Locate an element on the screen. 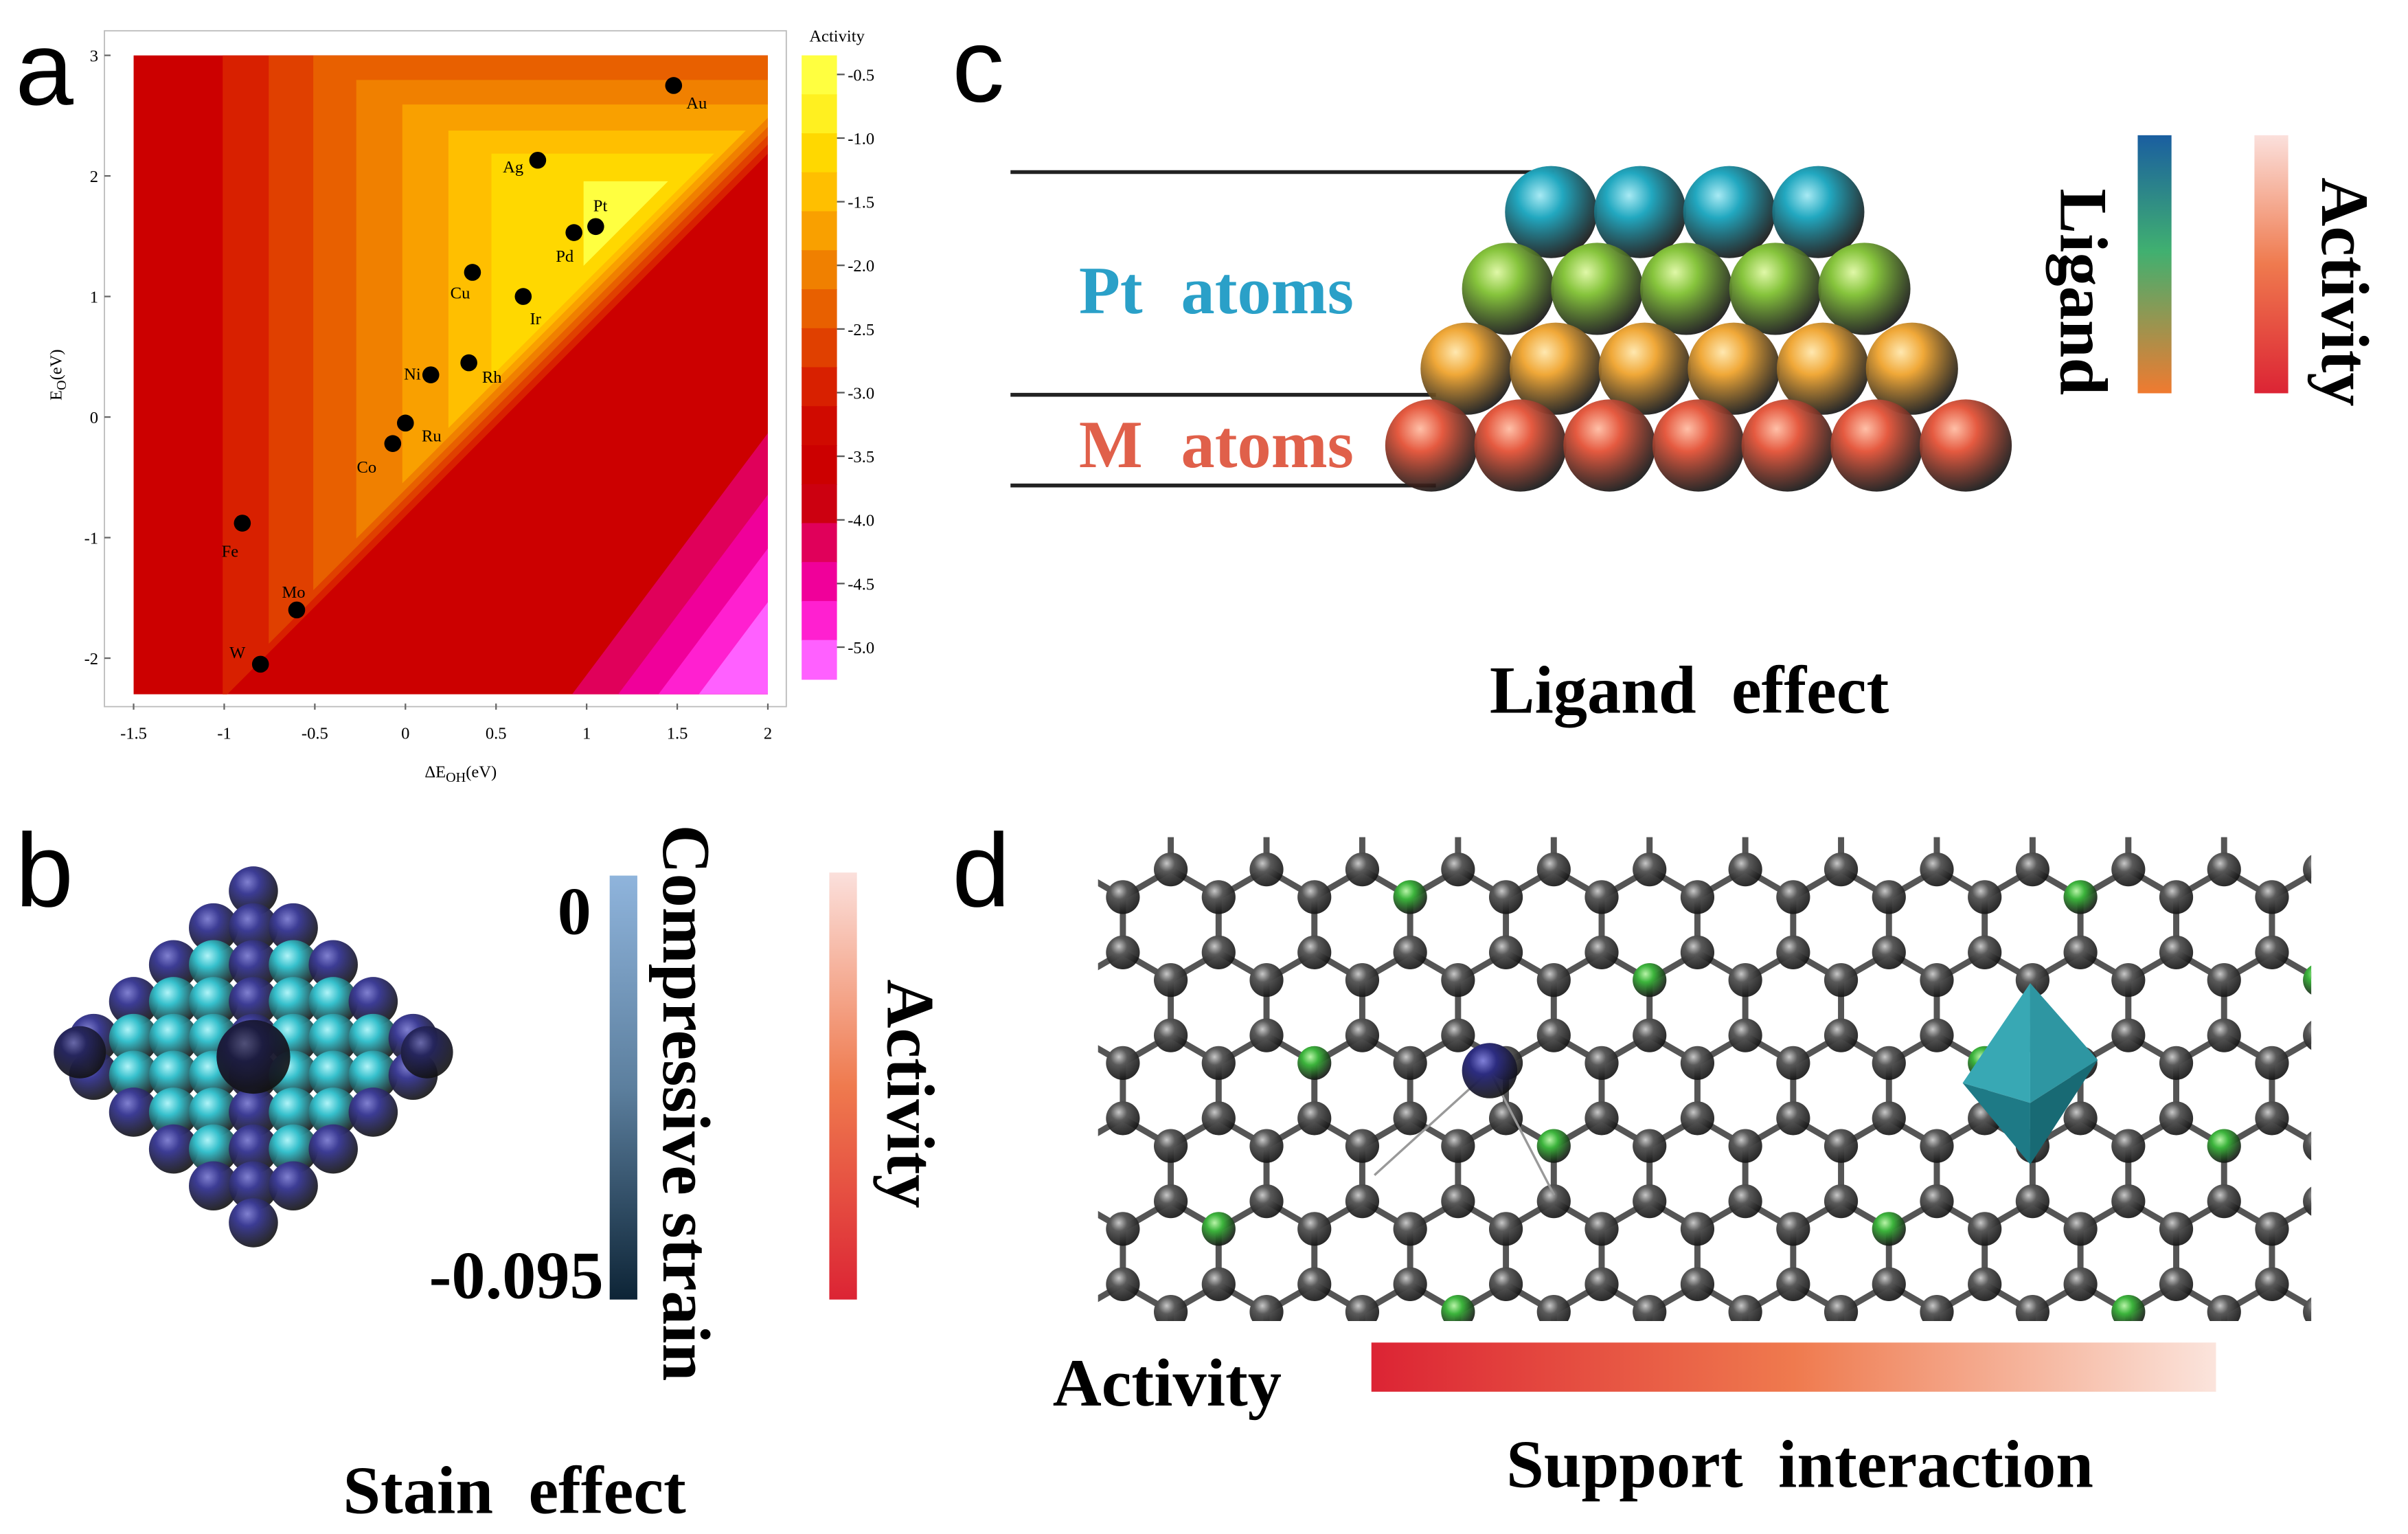 Image resolution: width=2408 pixels, height=1534 pixels. panel-label: c is located at coordinates (978, 66).